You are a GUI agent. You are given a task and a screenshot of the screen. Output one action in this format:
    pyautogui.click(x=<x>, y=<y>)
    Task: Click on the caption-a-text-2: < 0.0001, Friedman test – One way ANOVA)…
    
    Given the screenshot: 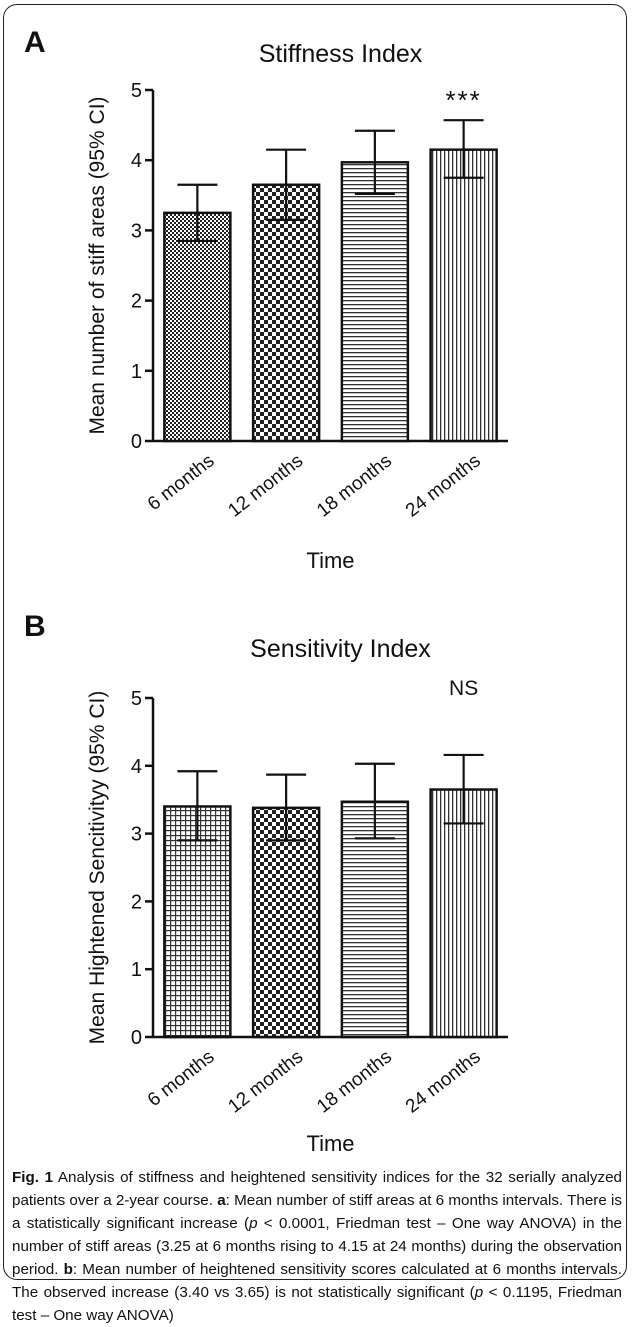 What is the action you would take?
    pyautogui.click(x=317, y=1246)
    